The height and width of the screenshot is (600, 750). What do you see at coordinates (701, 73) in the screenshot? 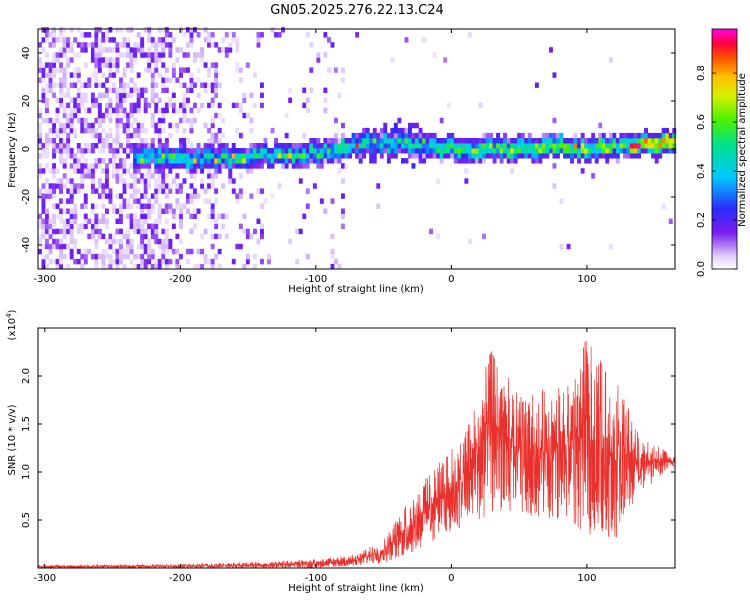
I see `colorbar-tick-label: 0.8` at bounding box center [701, 73].